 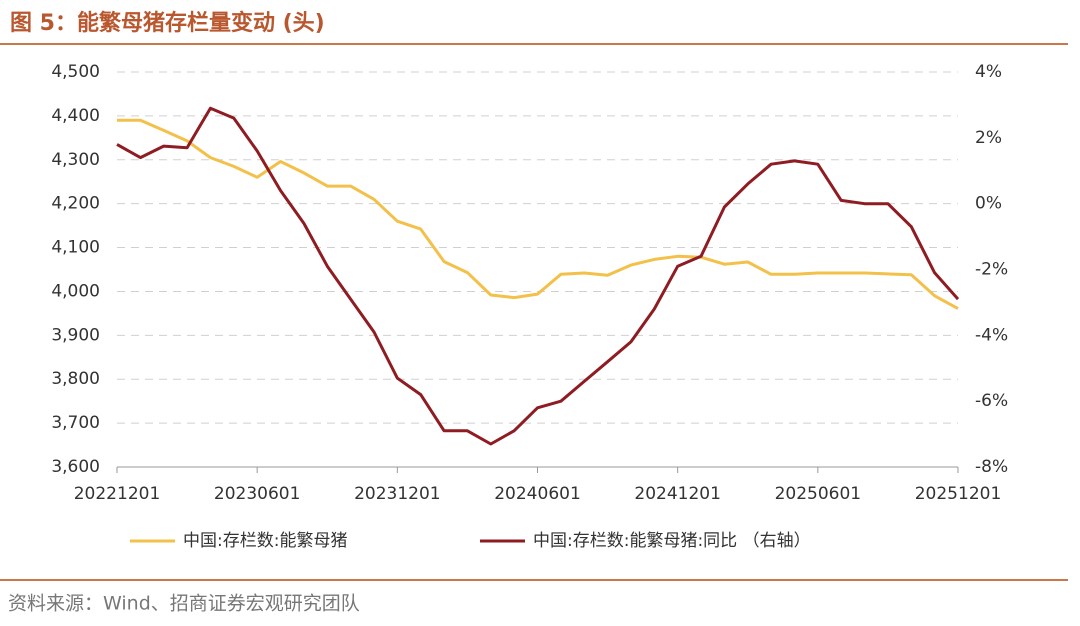 What do you see at coordinates (991, 335) in the screenshot?
I see `y2-tick-label: -4%` at bounding box center [991, 335].